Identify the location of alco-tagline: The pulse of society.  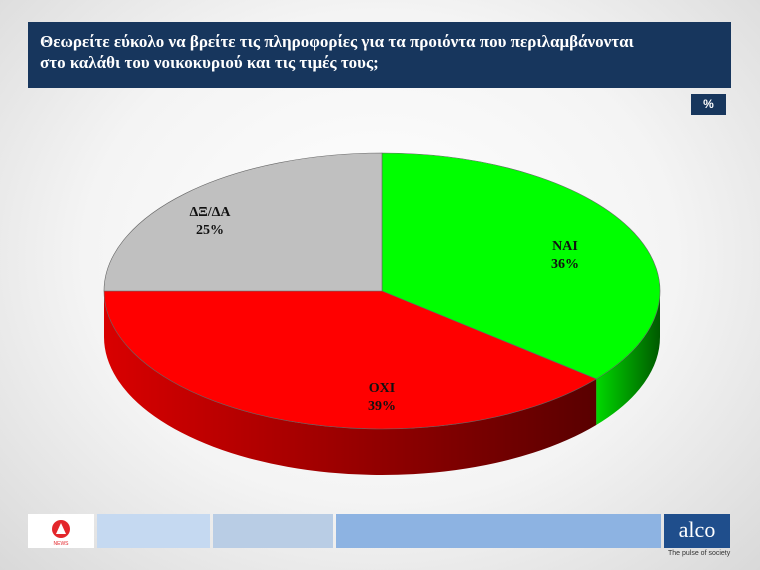
(699, 553).